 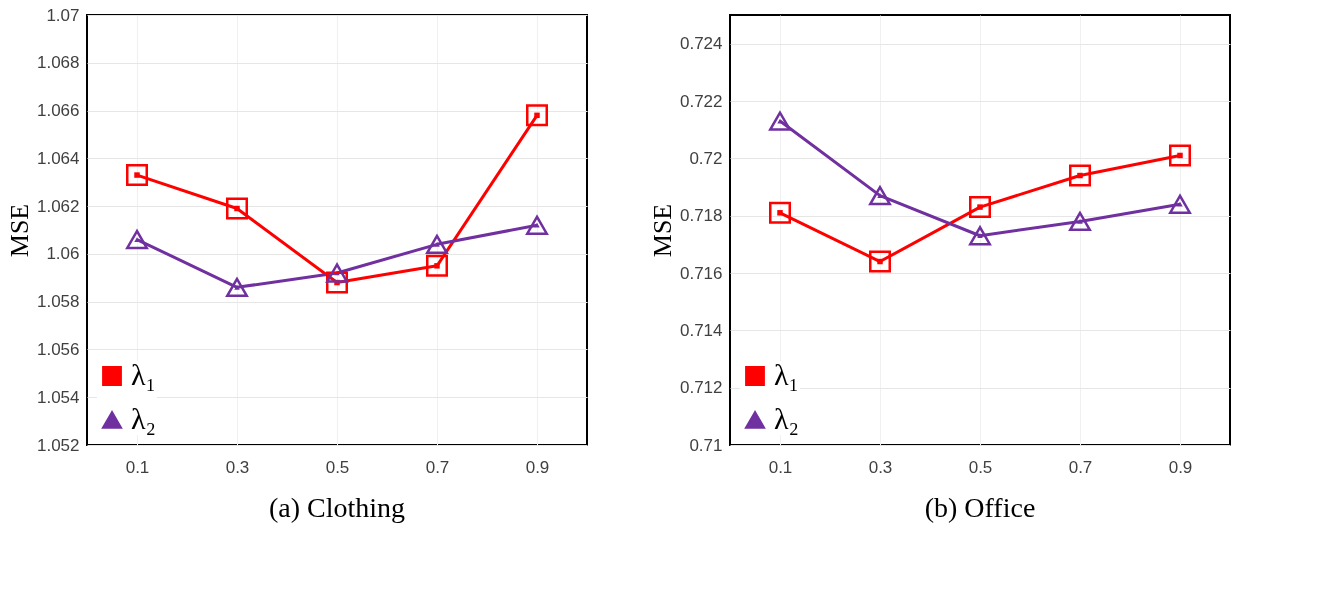 I want to click on y-tick-label: 0.718, so click(x=701, y=216).